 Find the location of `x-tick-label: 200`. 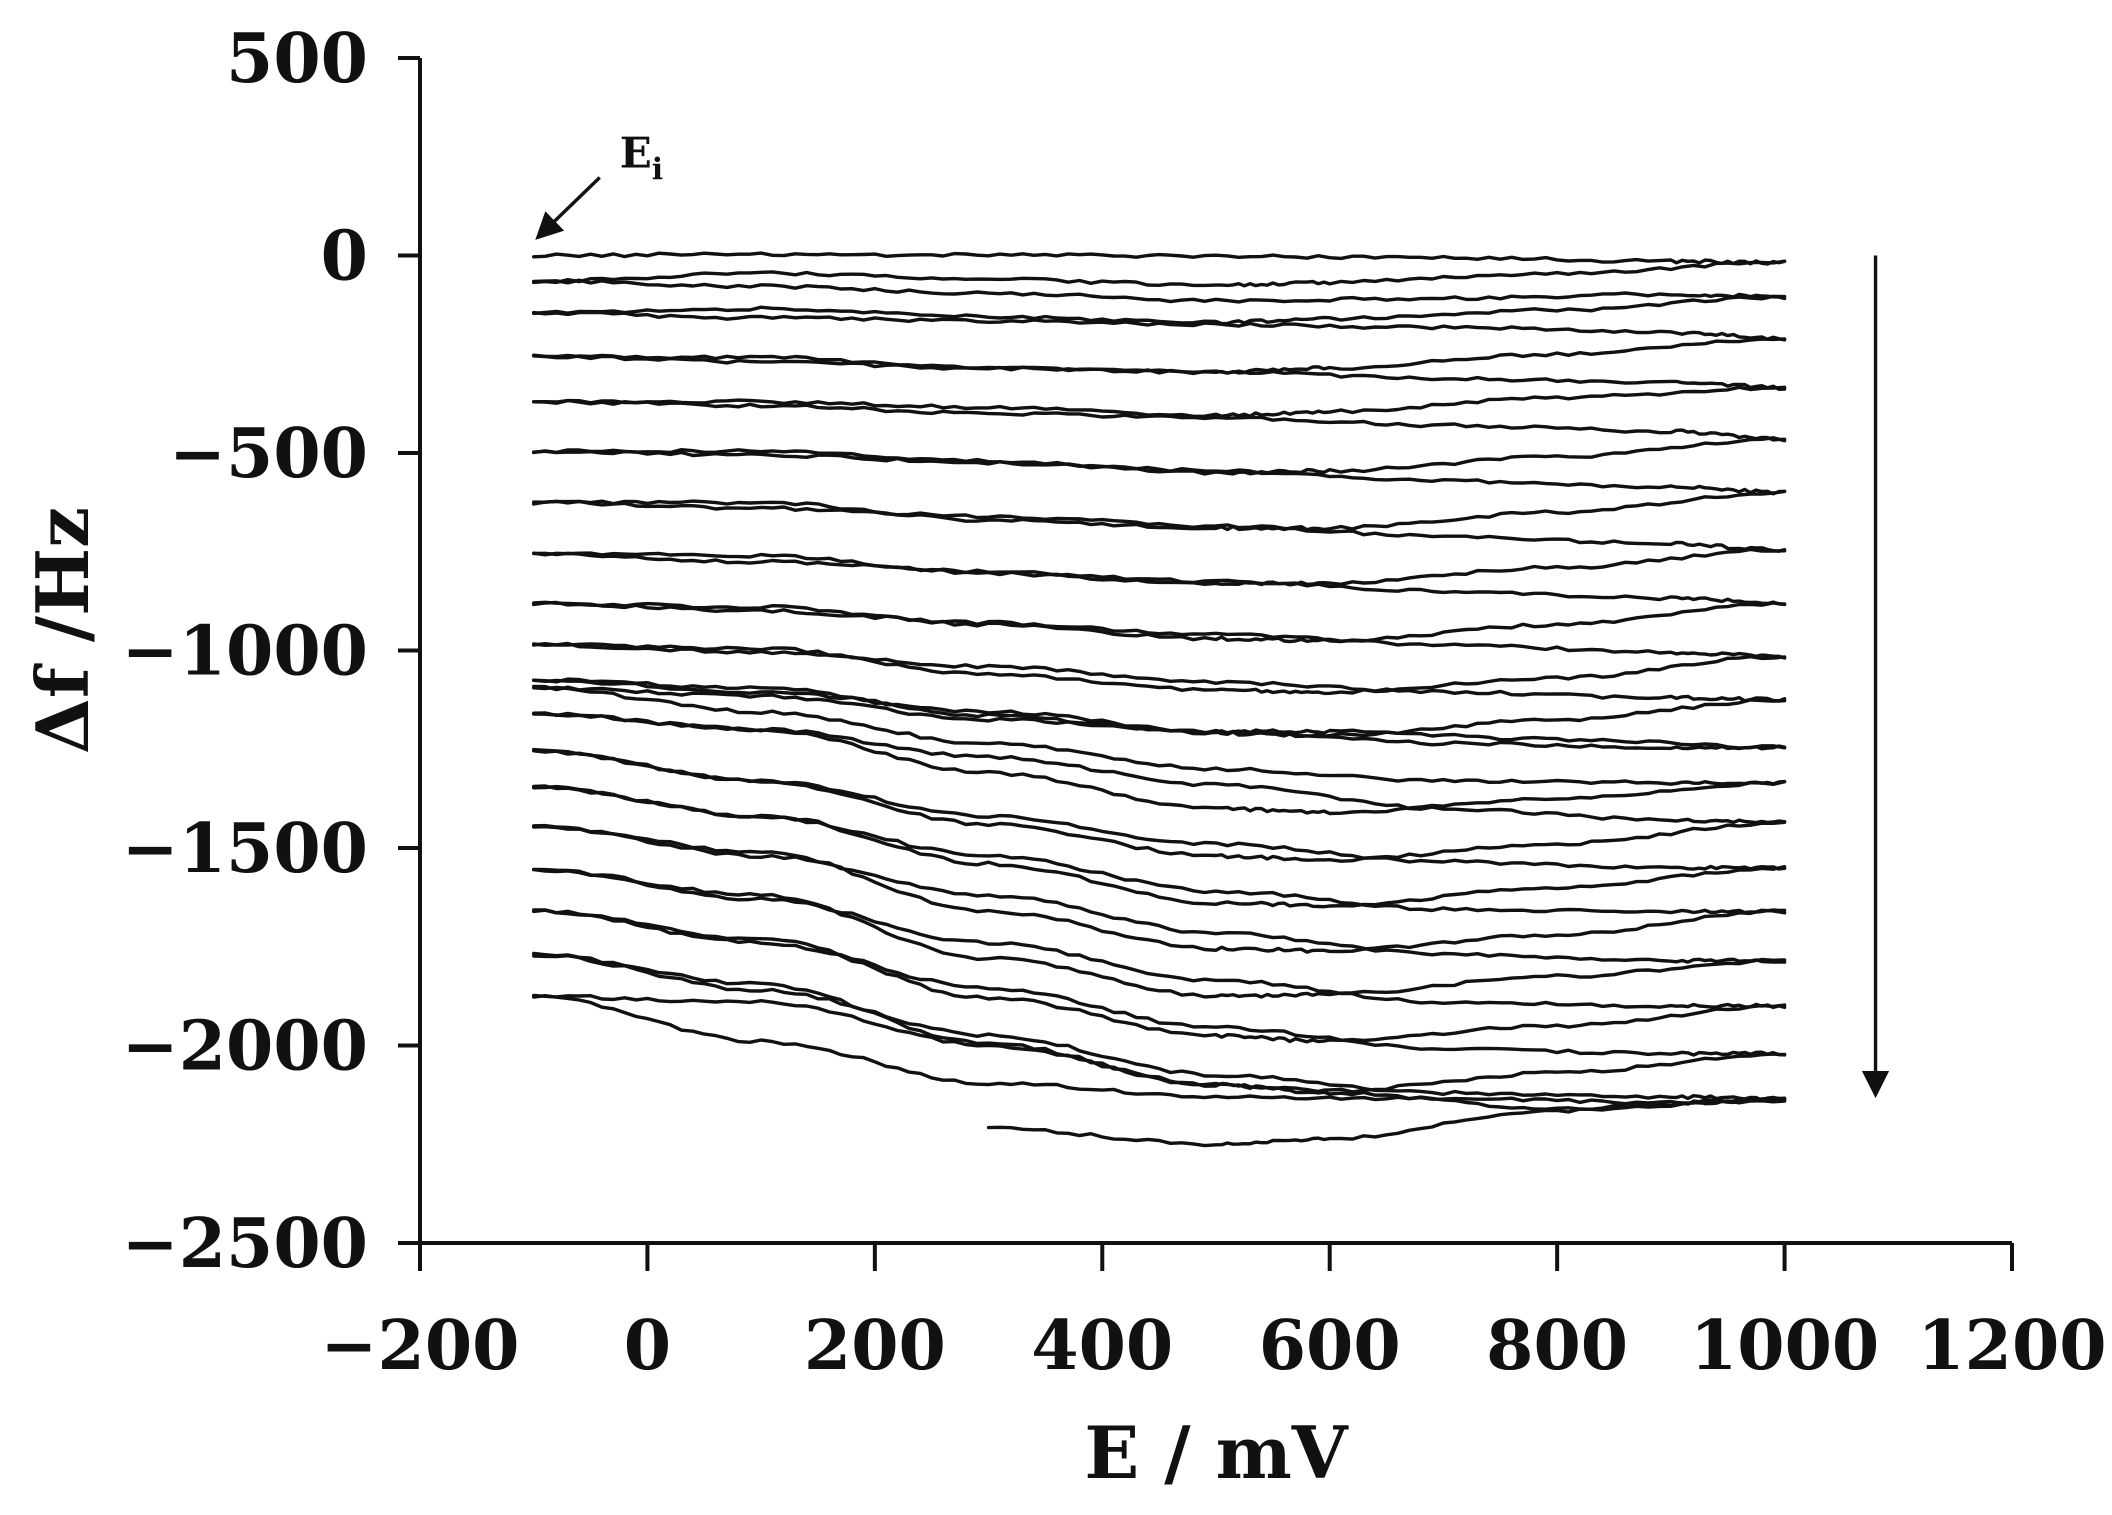

x-tick-label: 200 is located at coordinates (875, 1346).